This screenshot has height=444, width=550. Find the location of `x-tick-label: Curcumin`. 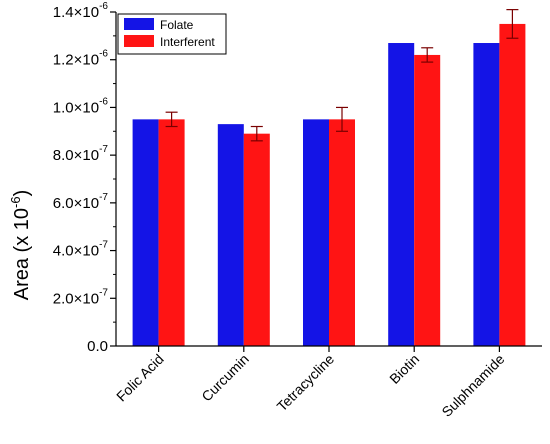

x-tick-label: Curcumin is located at coordinates (225, 378).